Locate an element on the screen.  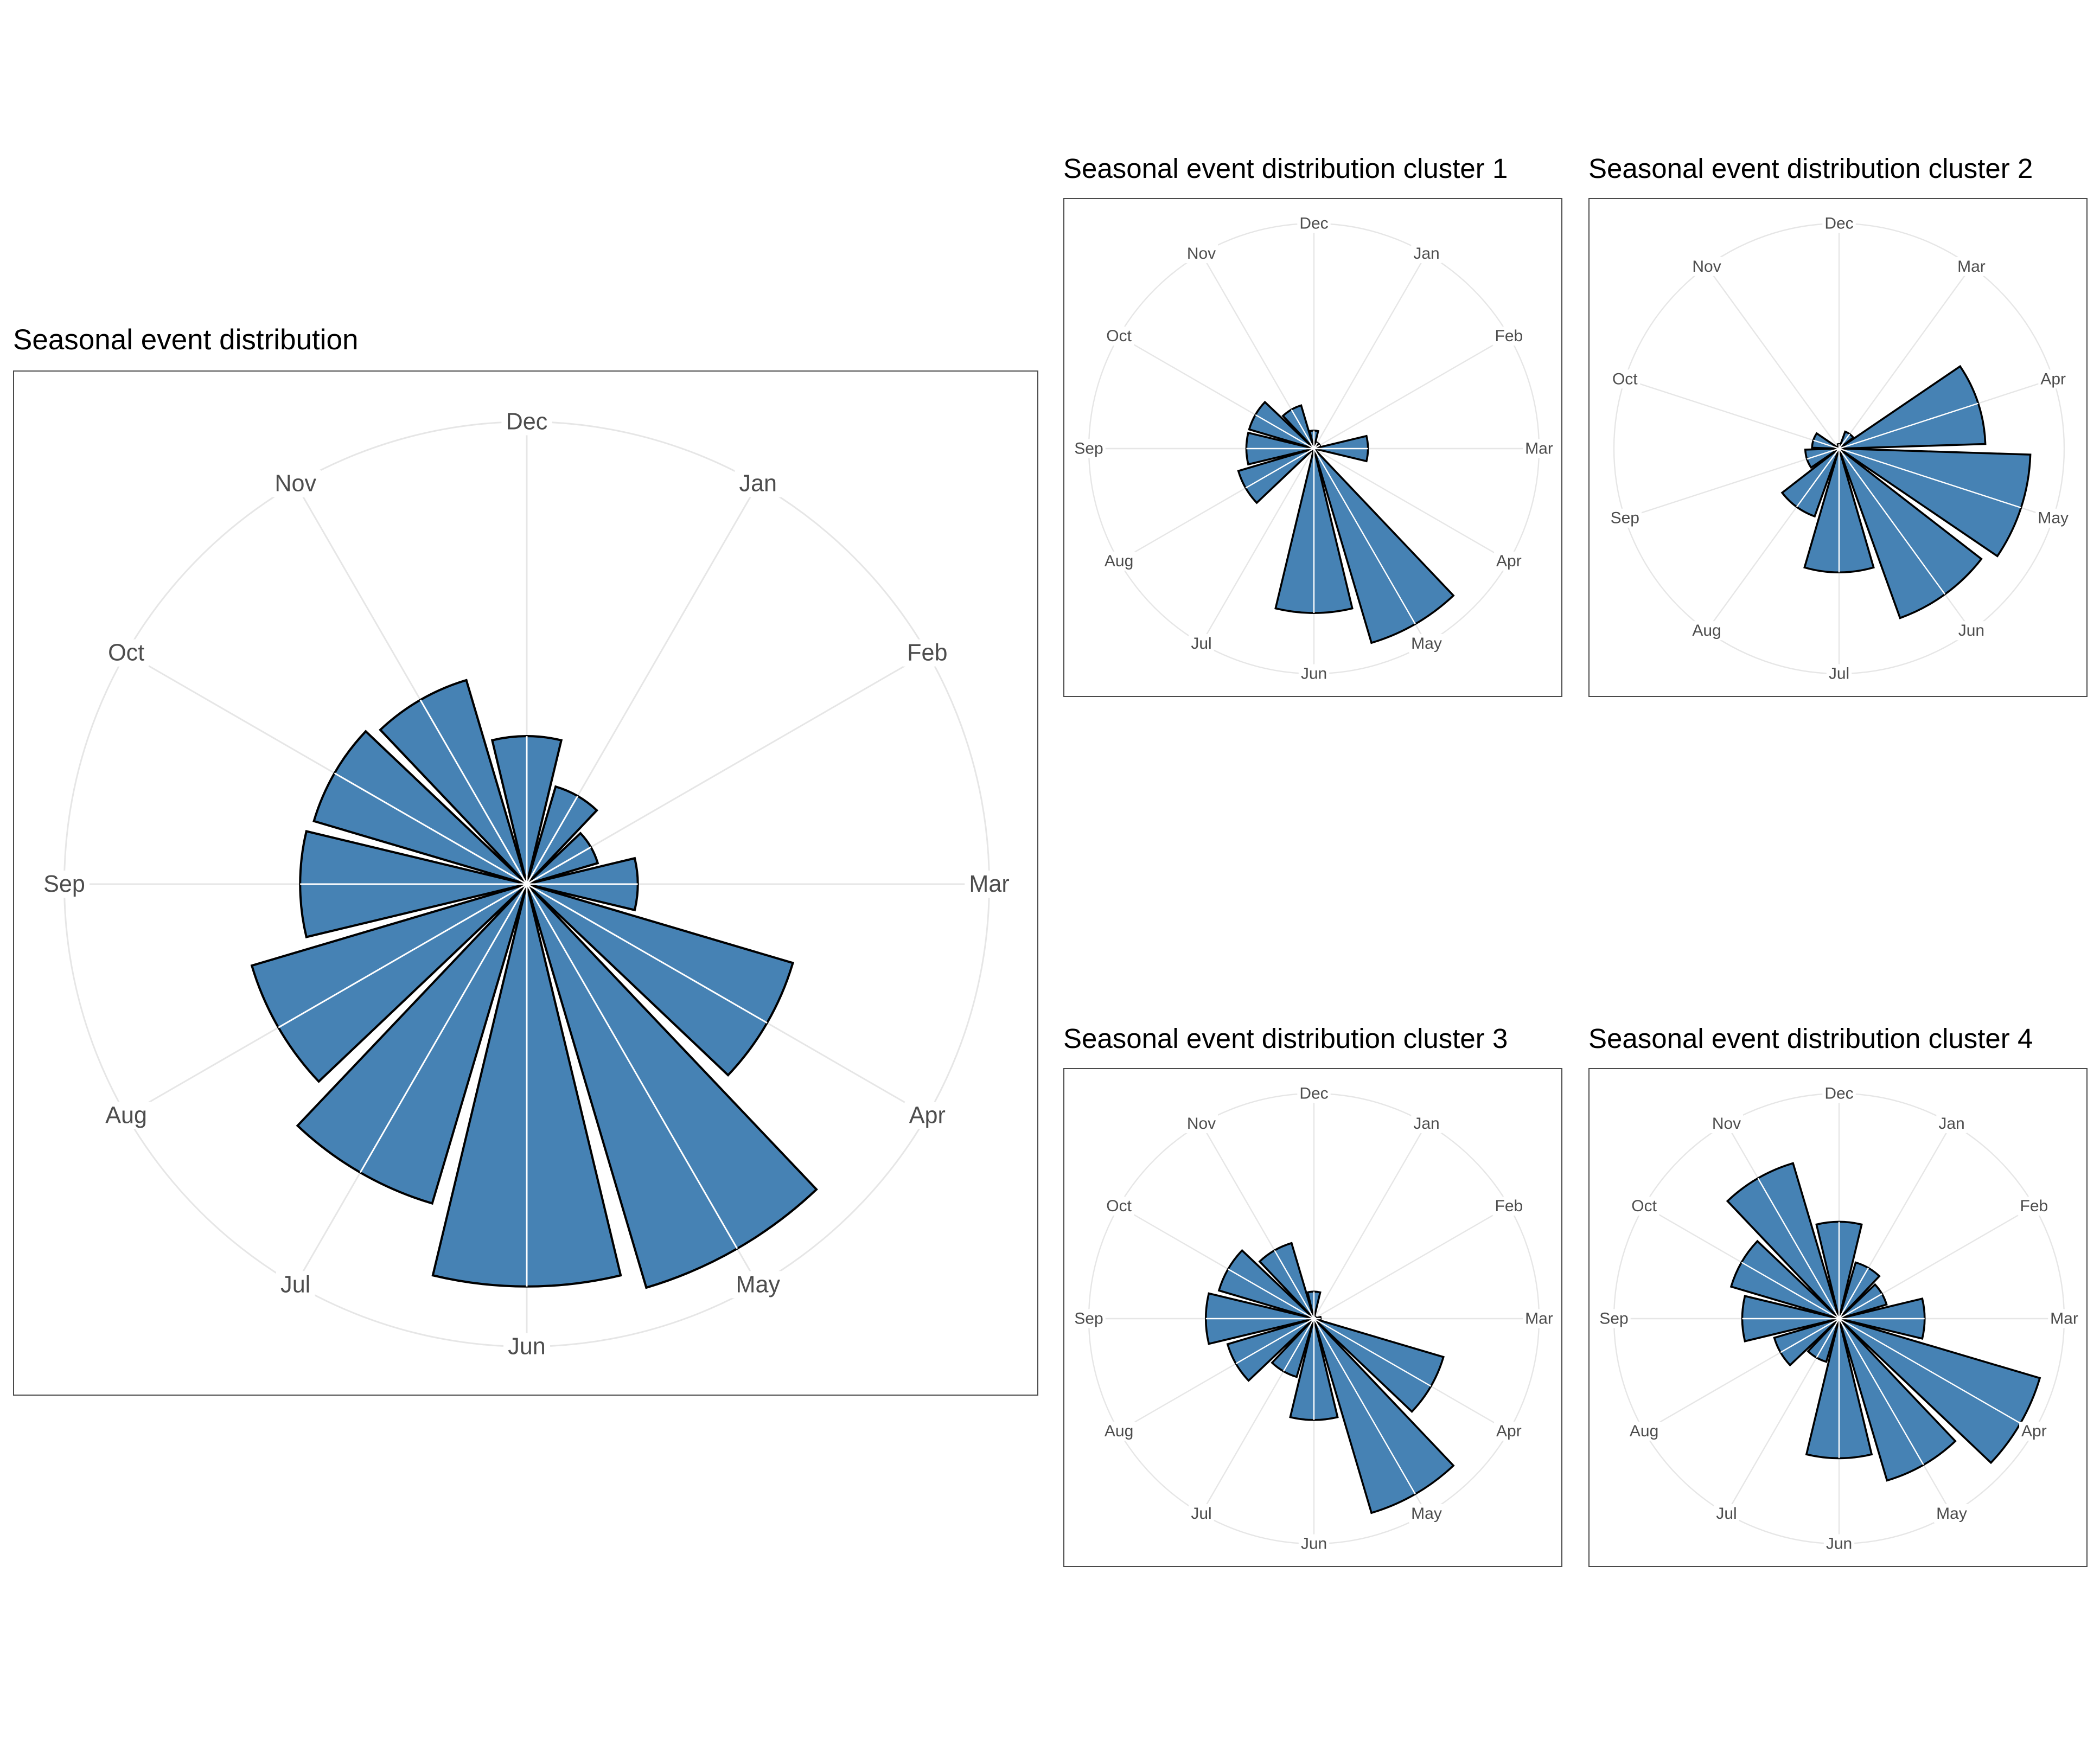
bar-spokes is located at coordinates (1881, 1322).